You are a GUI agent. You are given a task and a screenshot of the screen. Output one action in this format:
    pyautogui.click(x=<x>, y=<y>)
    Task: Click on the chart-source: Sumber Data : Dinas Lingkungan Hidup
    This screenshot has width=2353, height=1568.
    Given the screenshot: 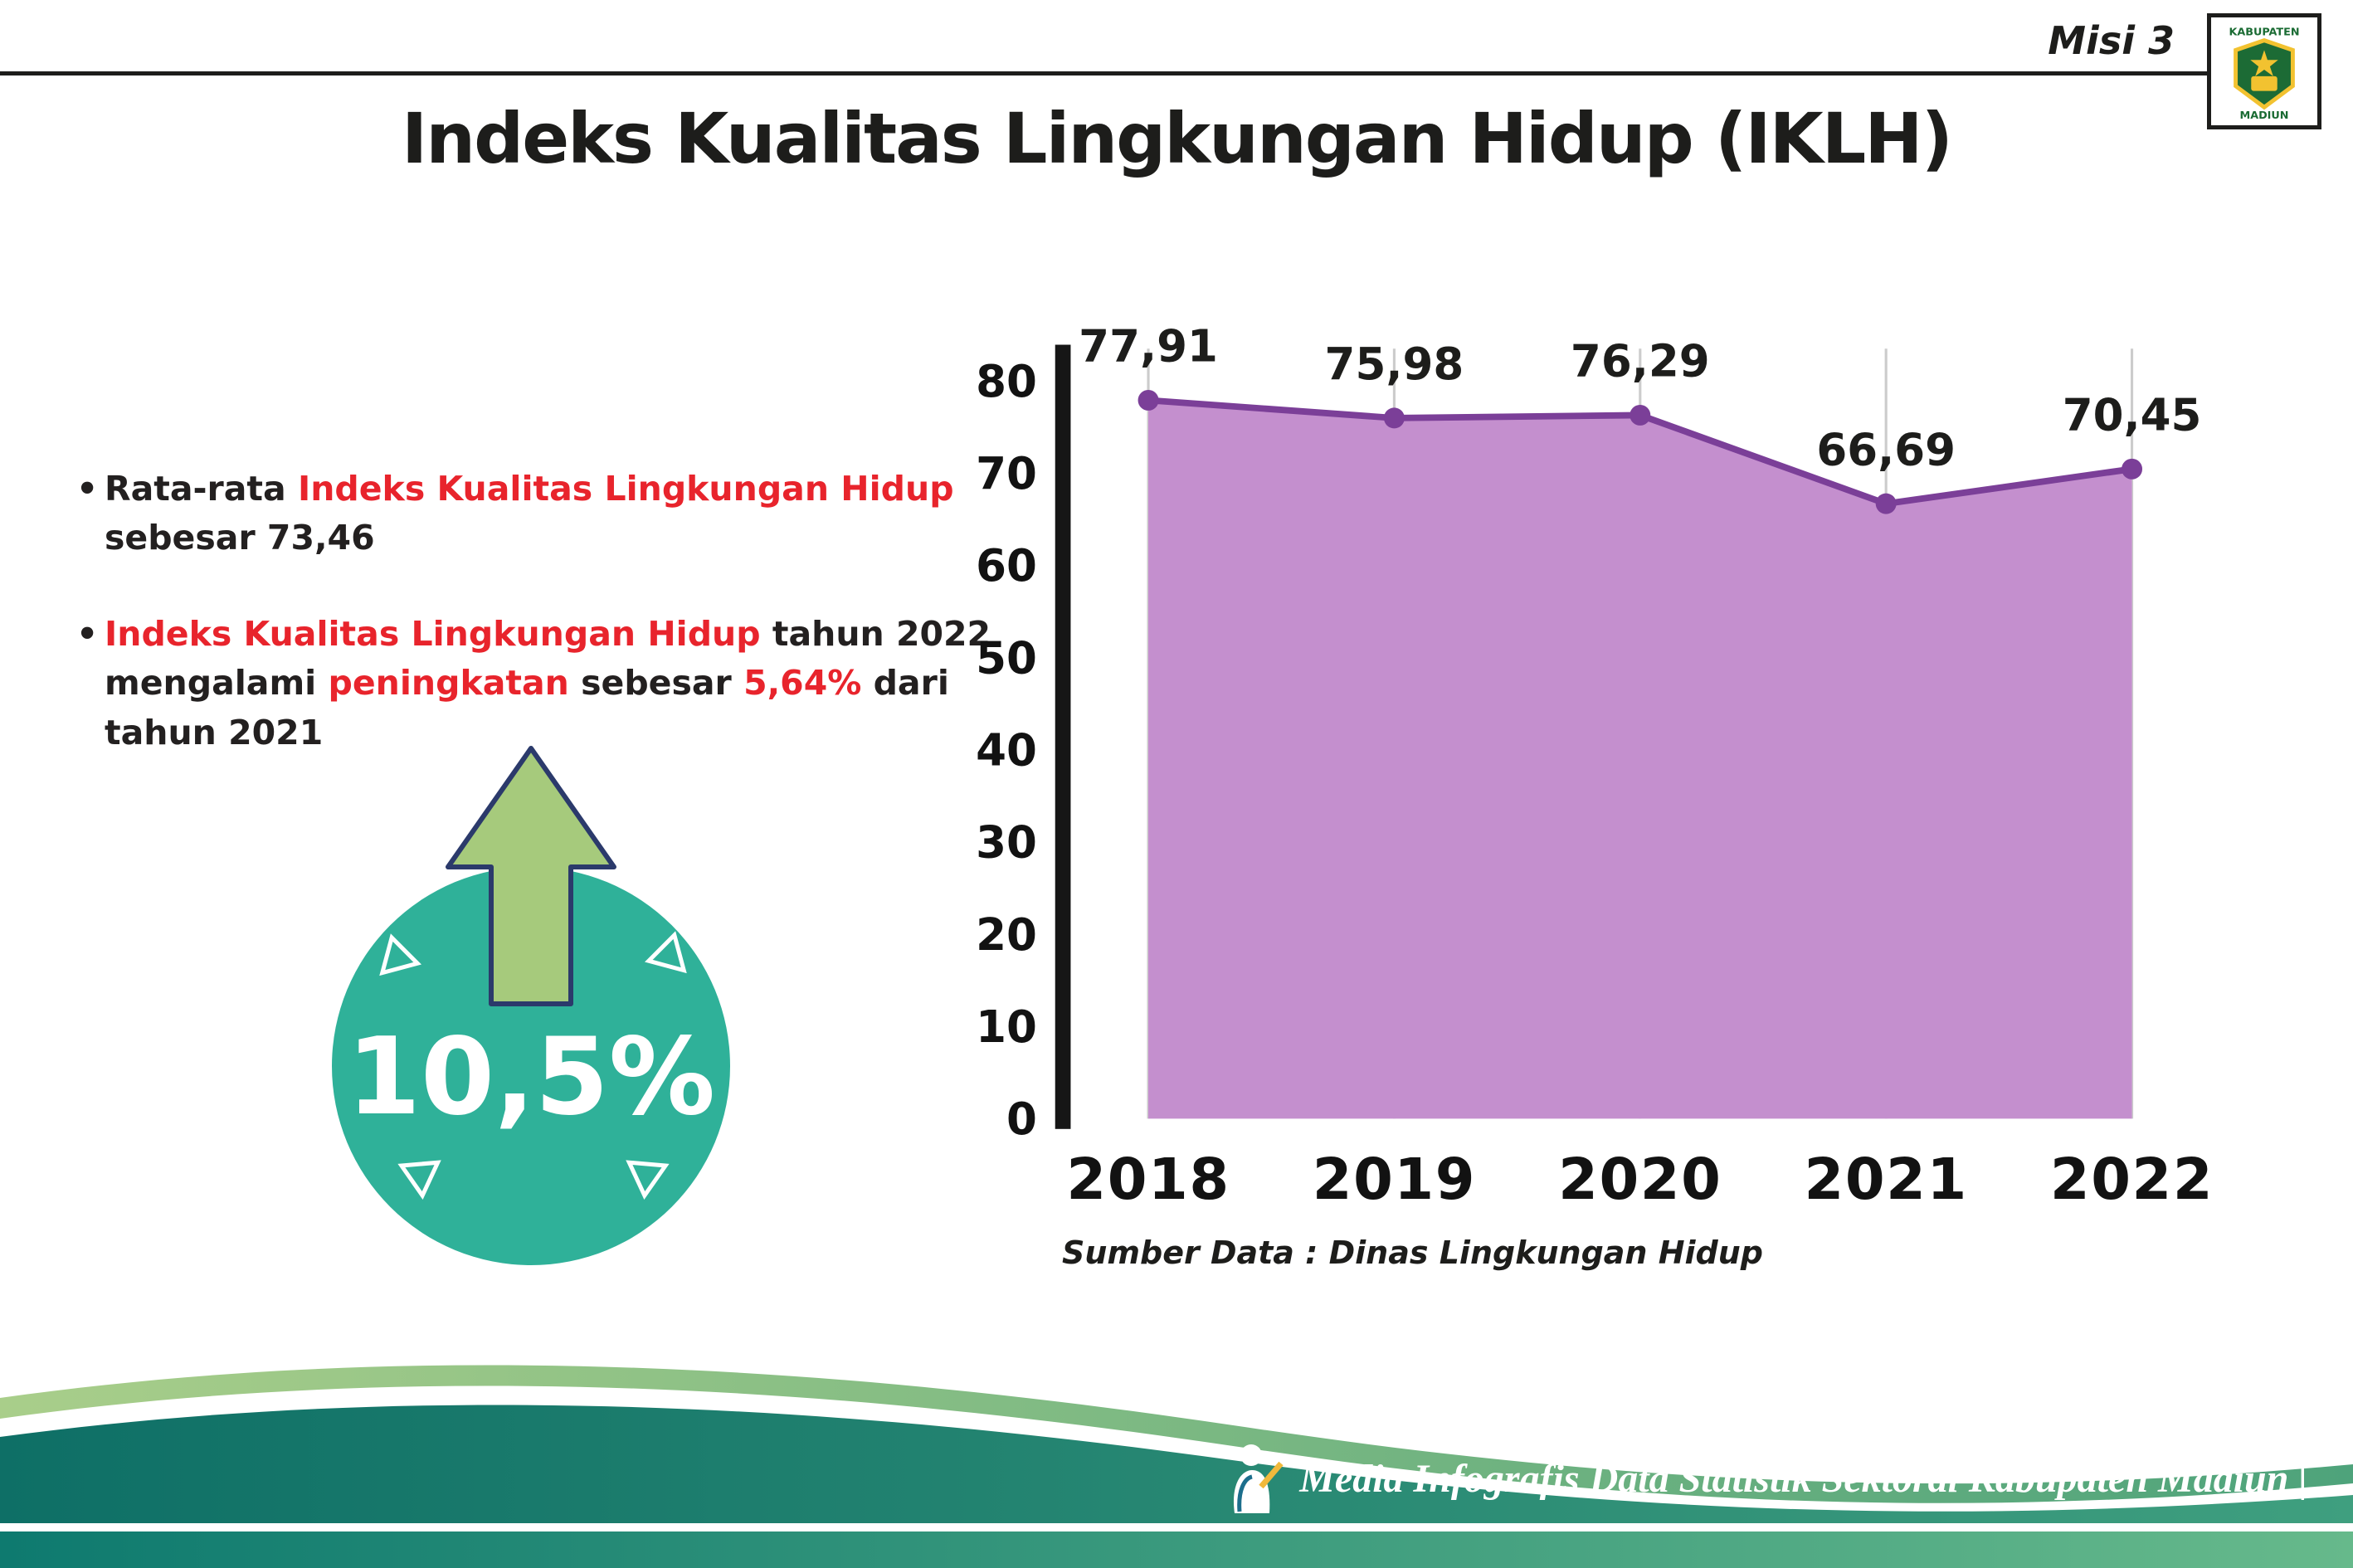 What is the action you would take?
    pyautogui.click(x=1412, y=1252)
    